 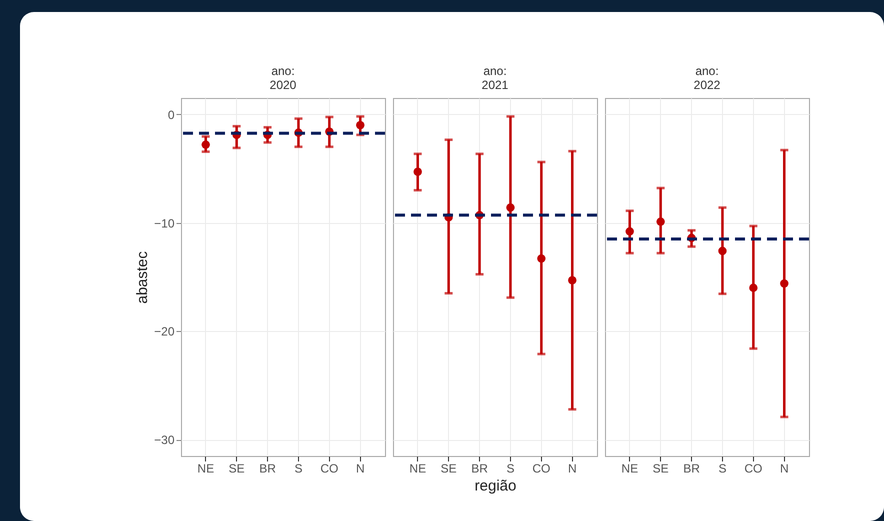 What do you see at coordinates (283, 78) in the screenshot?
I see `chart-title: ano: 2020` at bounding box center [283, 78].